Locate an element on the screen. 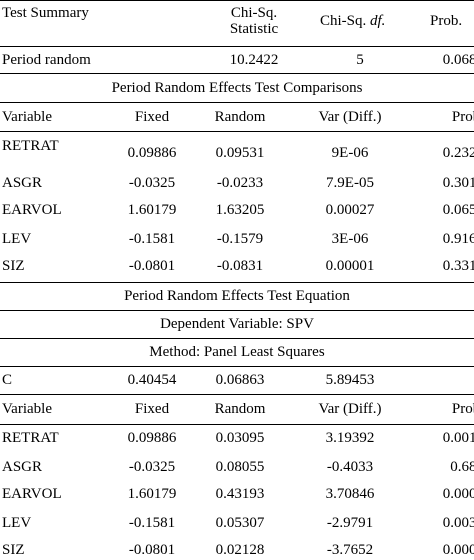 The width and height of the screenshot is (474, 560). method-label: Method: Panel Least Squares is located at coordinates (237, 352).